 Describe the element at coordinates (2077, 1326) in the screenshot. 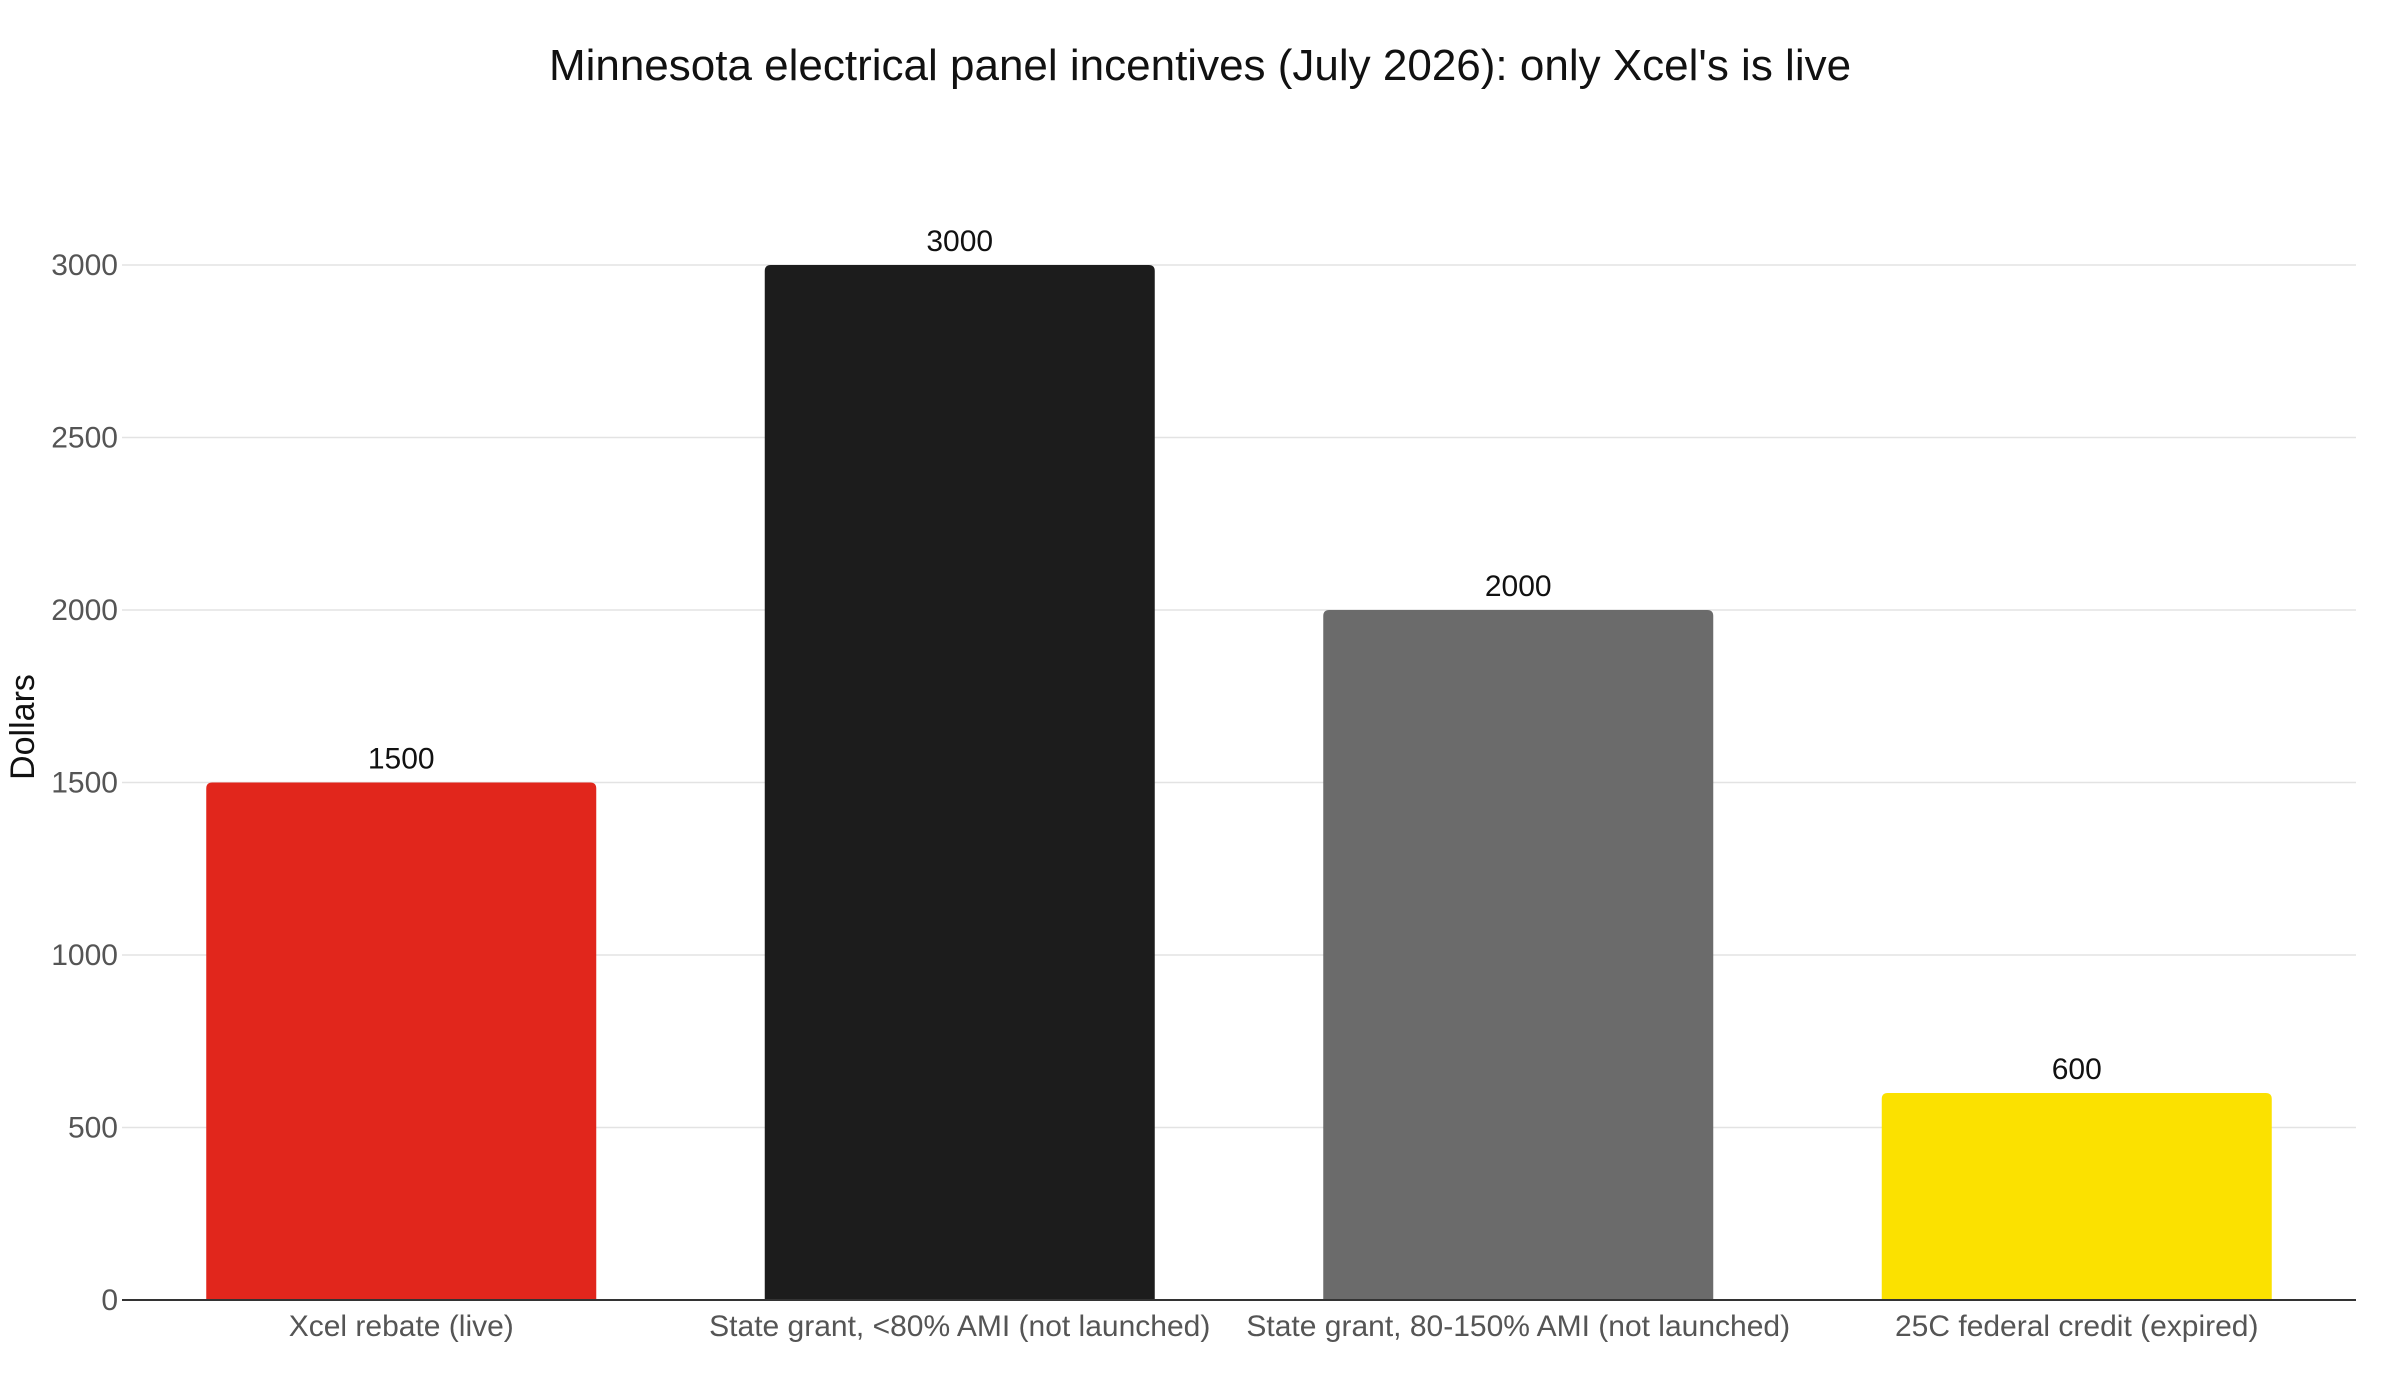

I see `x-tick-label: 25C federal credit (expired)` at that location.